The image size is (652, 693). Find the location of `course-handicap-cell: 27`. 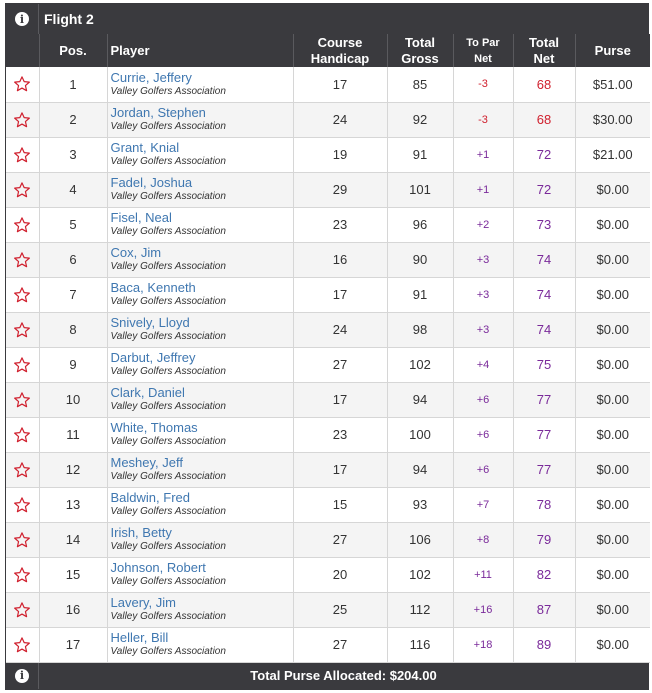

course-handicap-cell: 27 is located at coordinates (340, 645).